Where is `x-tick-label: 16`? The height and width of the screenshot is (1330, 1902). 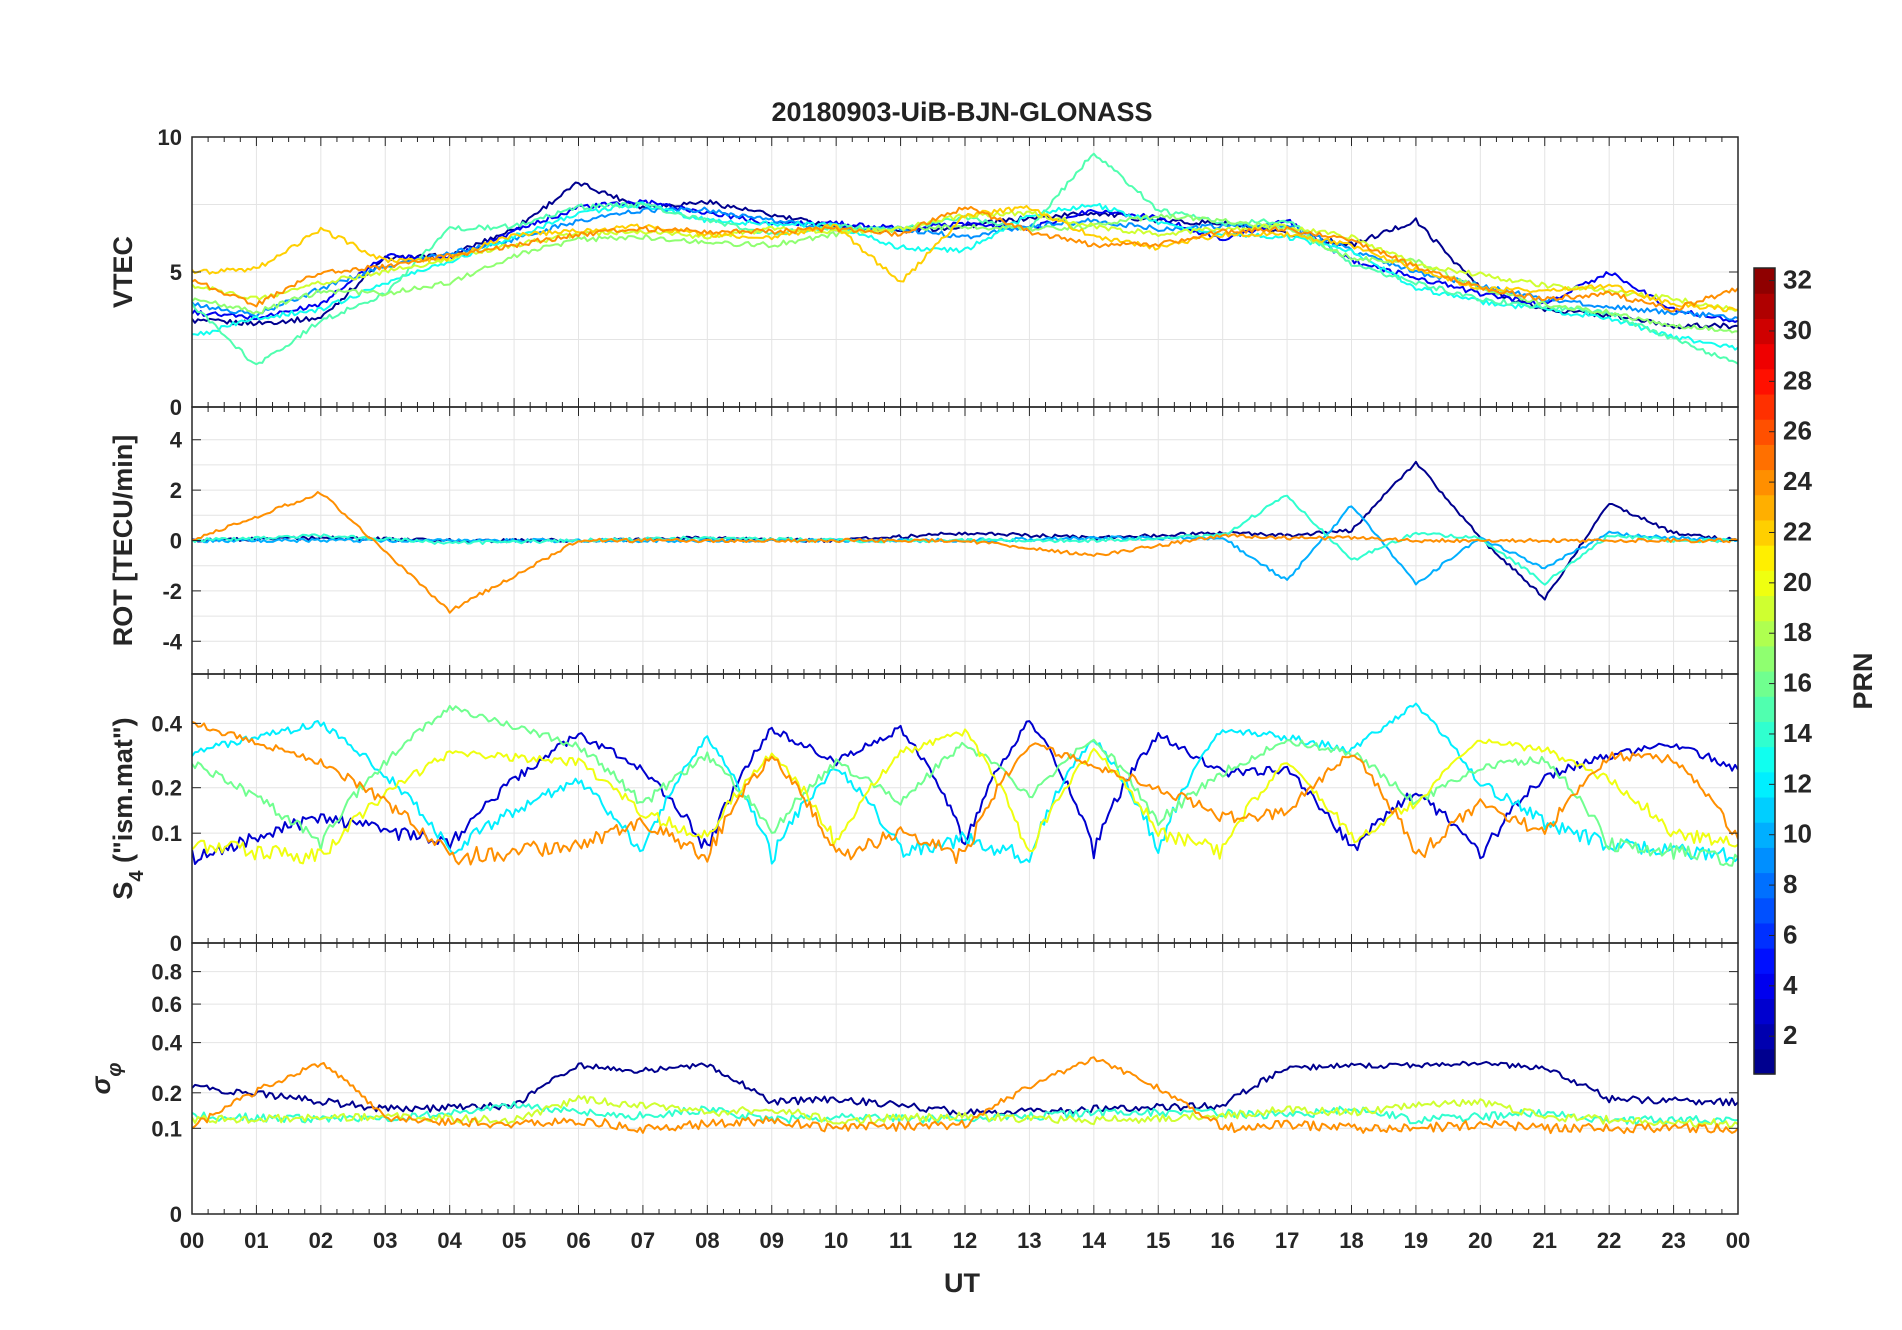 x-tick-label: 16 is located at coordinates (1222, 1240).